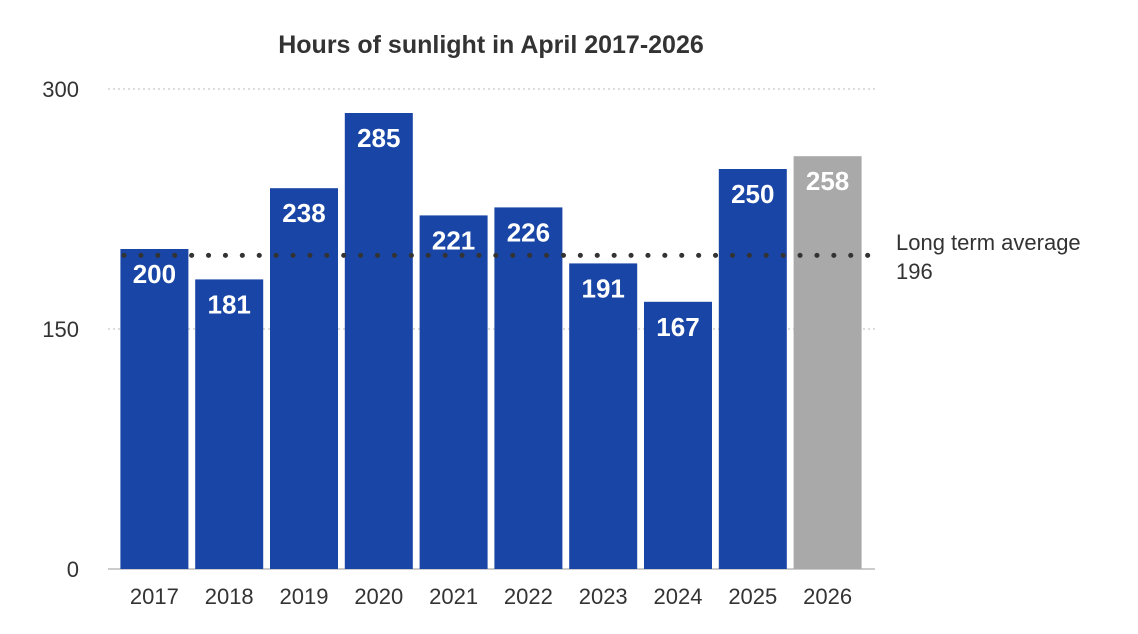 Image resolution: width=1138 pixels, height=634 pixels. What do you see at coordinates (678, 596) in the screenshot?
I see `x-tick-label: 2024` at bounding box center [678, 596].